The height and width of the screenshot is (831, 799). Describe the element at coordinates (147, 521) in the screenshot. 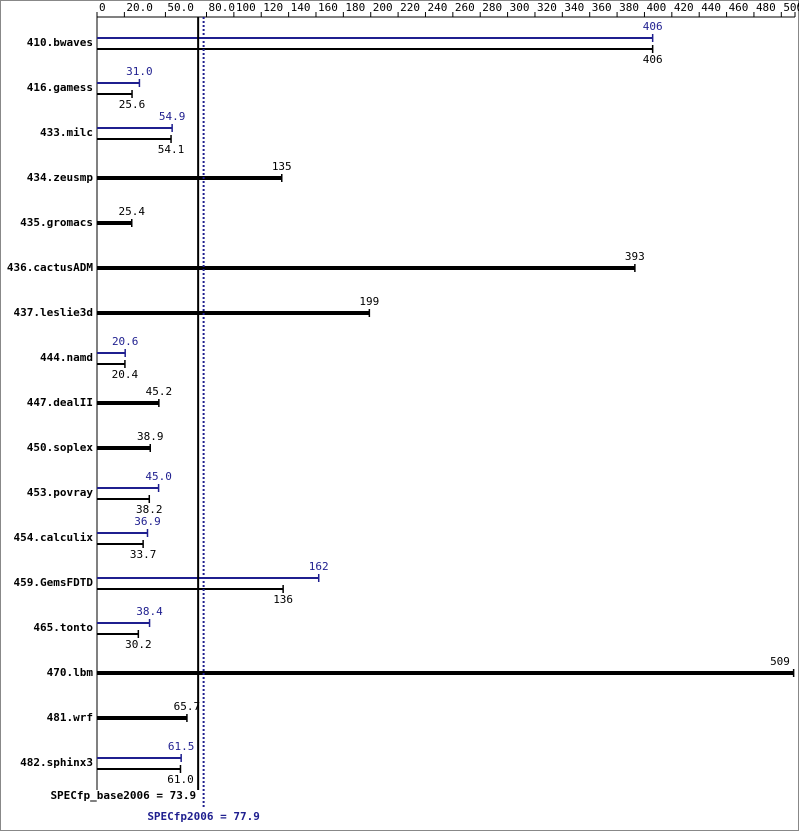

I see `value-label: 36.9` at that location.